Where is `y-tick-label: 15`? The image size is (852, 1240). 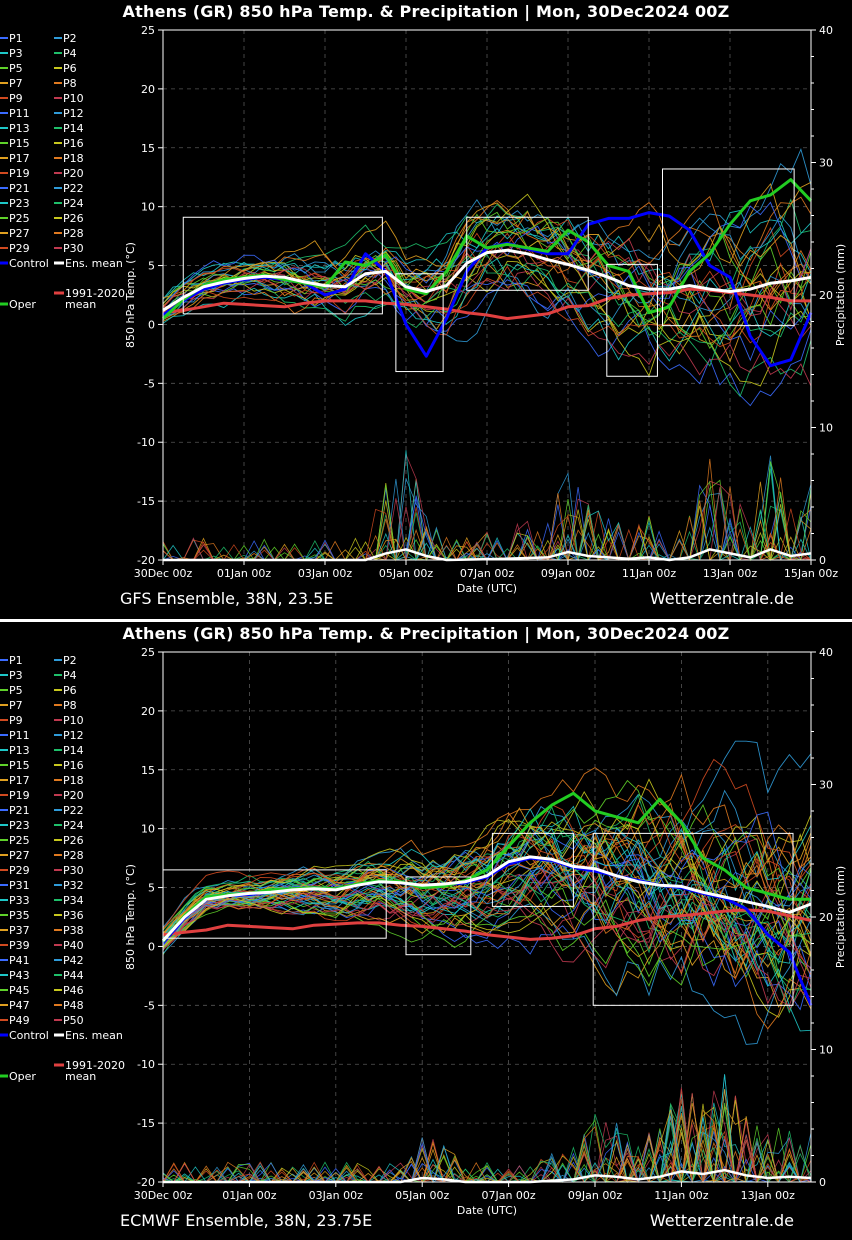
y-tick-label: 15 is located at coordinates (148, 770).